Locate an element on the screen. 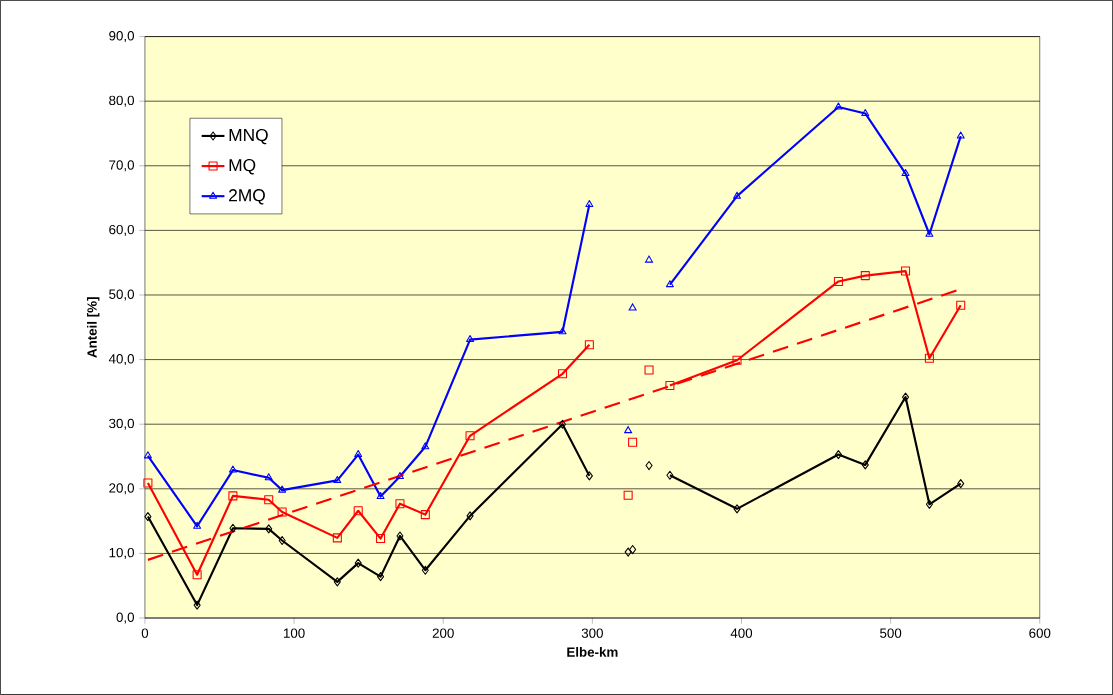 The width and height of the screenshot is (1113, 695). y-tick-label: 50,0 is located at coordinates (122, 295).